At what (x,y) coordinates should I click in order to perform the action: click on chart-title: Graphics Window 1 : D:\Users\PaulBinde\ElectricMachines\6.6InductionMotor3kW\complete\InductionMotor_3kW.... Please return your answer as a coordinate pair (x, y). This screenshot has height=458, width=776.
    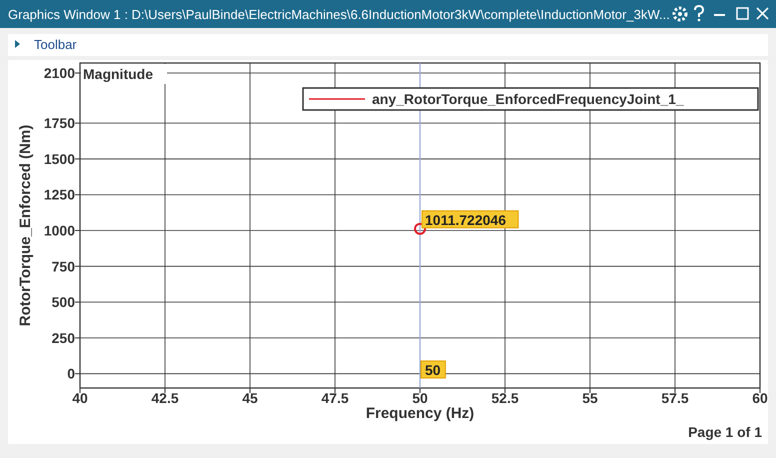
    Looking at the image, I should click on (339, 14).